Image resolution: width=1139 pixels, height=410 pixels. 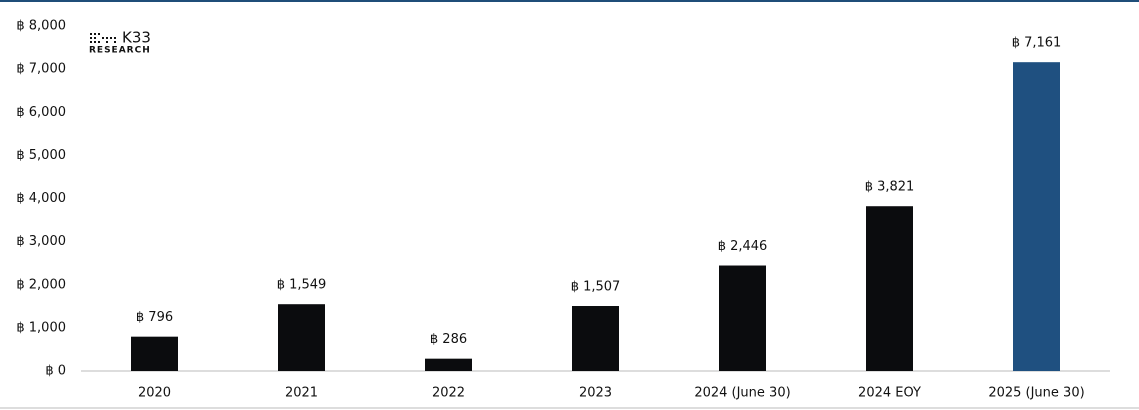 What do you see at coordinates (301, 393) in the screenshot?
I see `x-tick-label: 2021` at bounding box center [301, 393].